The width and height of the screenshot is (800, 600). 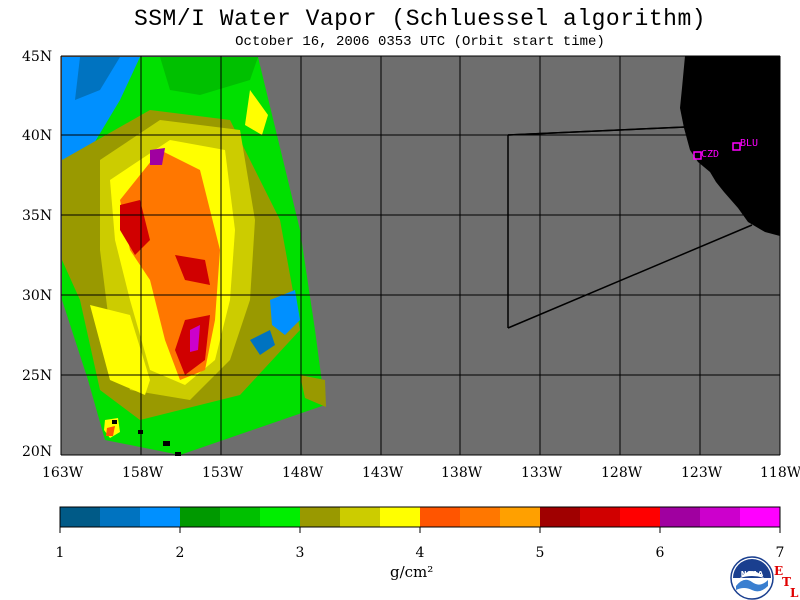 I want to click on lon-label: 133W, so click(x=542, y=473).